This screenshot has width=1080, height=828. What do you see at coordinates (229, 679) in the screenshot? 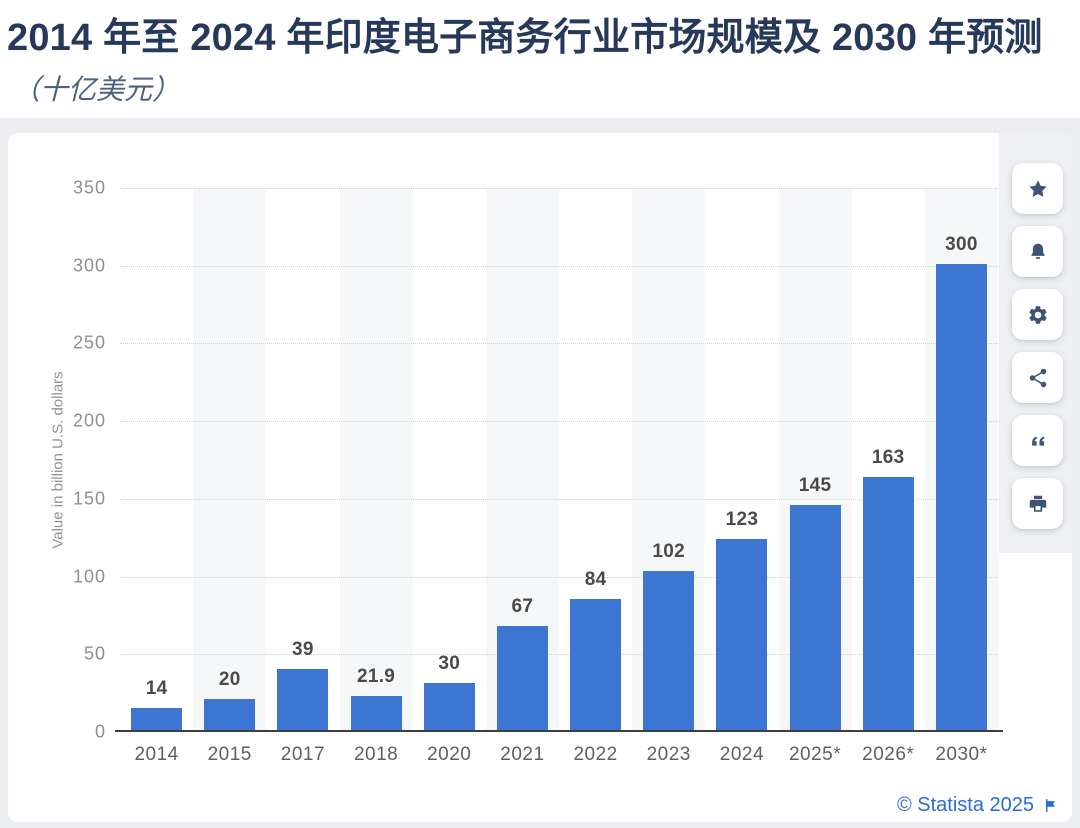
I see `bar-value-label: 20` at bounding box center [229, 679].